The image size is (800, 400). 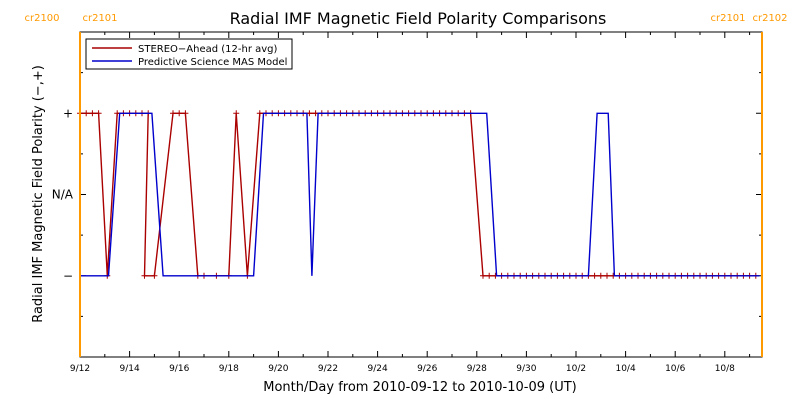 I want to click on x-tick-label: 10/4, so click(x=625, y=369).